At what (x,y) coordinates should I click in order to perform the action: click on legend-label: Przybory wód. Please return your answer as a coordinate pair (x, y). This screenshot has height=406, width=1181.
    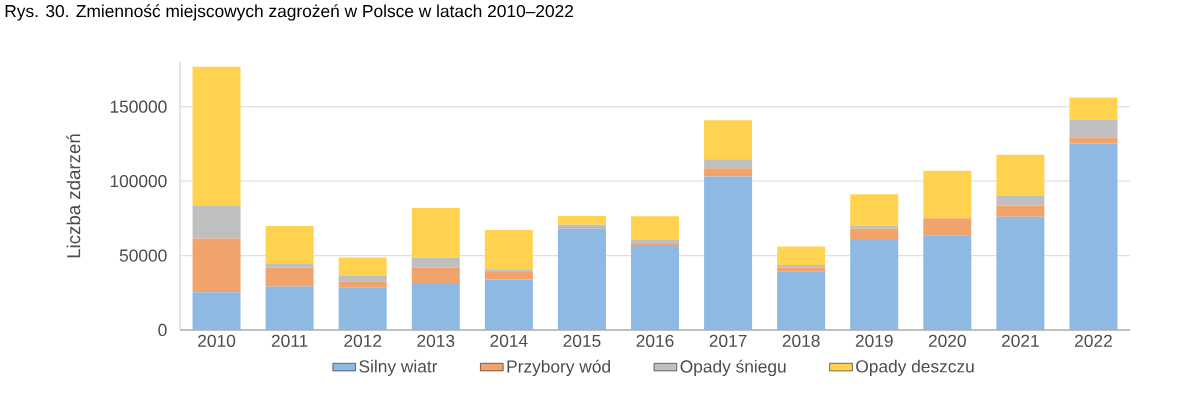
    Looking at the image, I should click on (558, 368).